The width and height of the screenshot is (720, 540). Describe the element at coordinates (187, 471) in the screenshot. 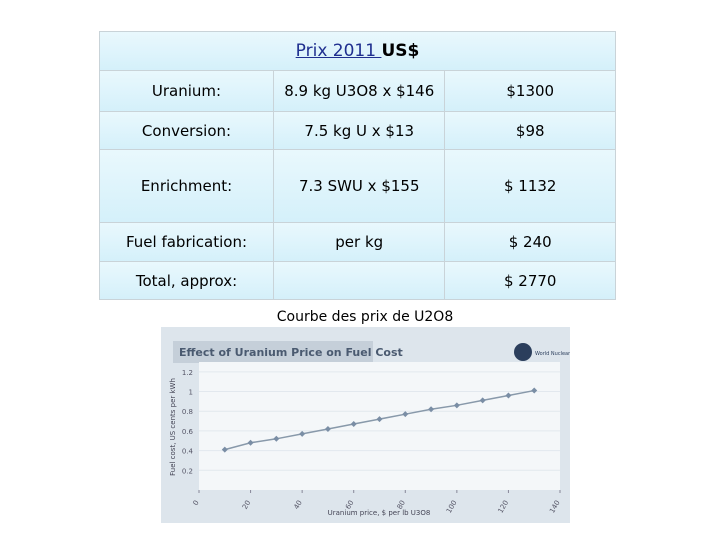

I see `y-tick-label: 0.2` at that location.